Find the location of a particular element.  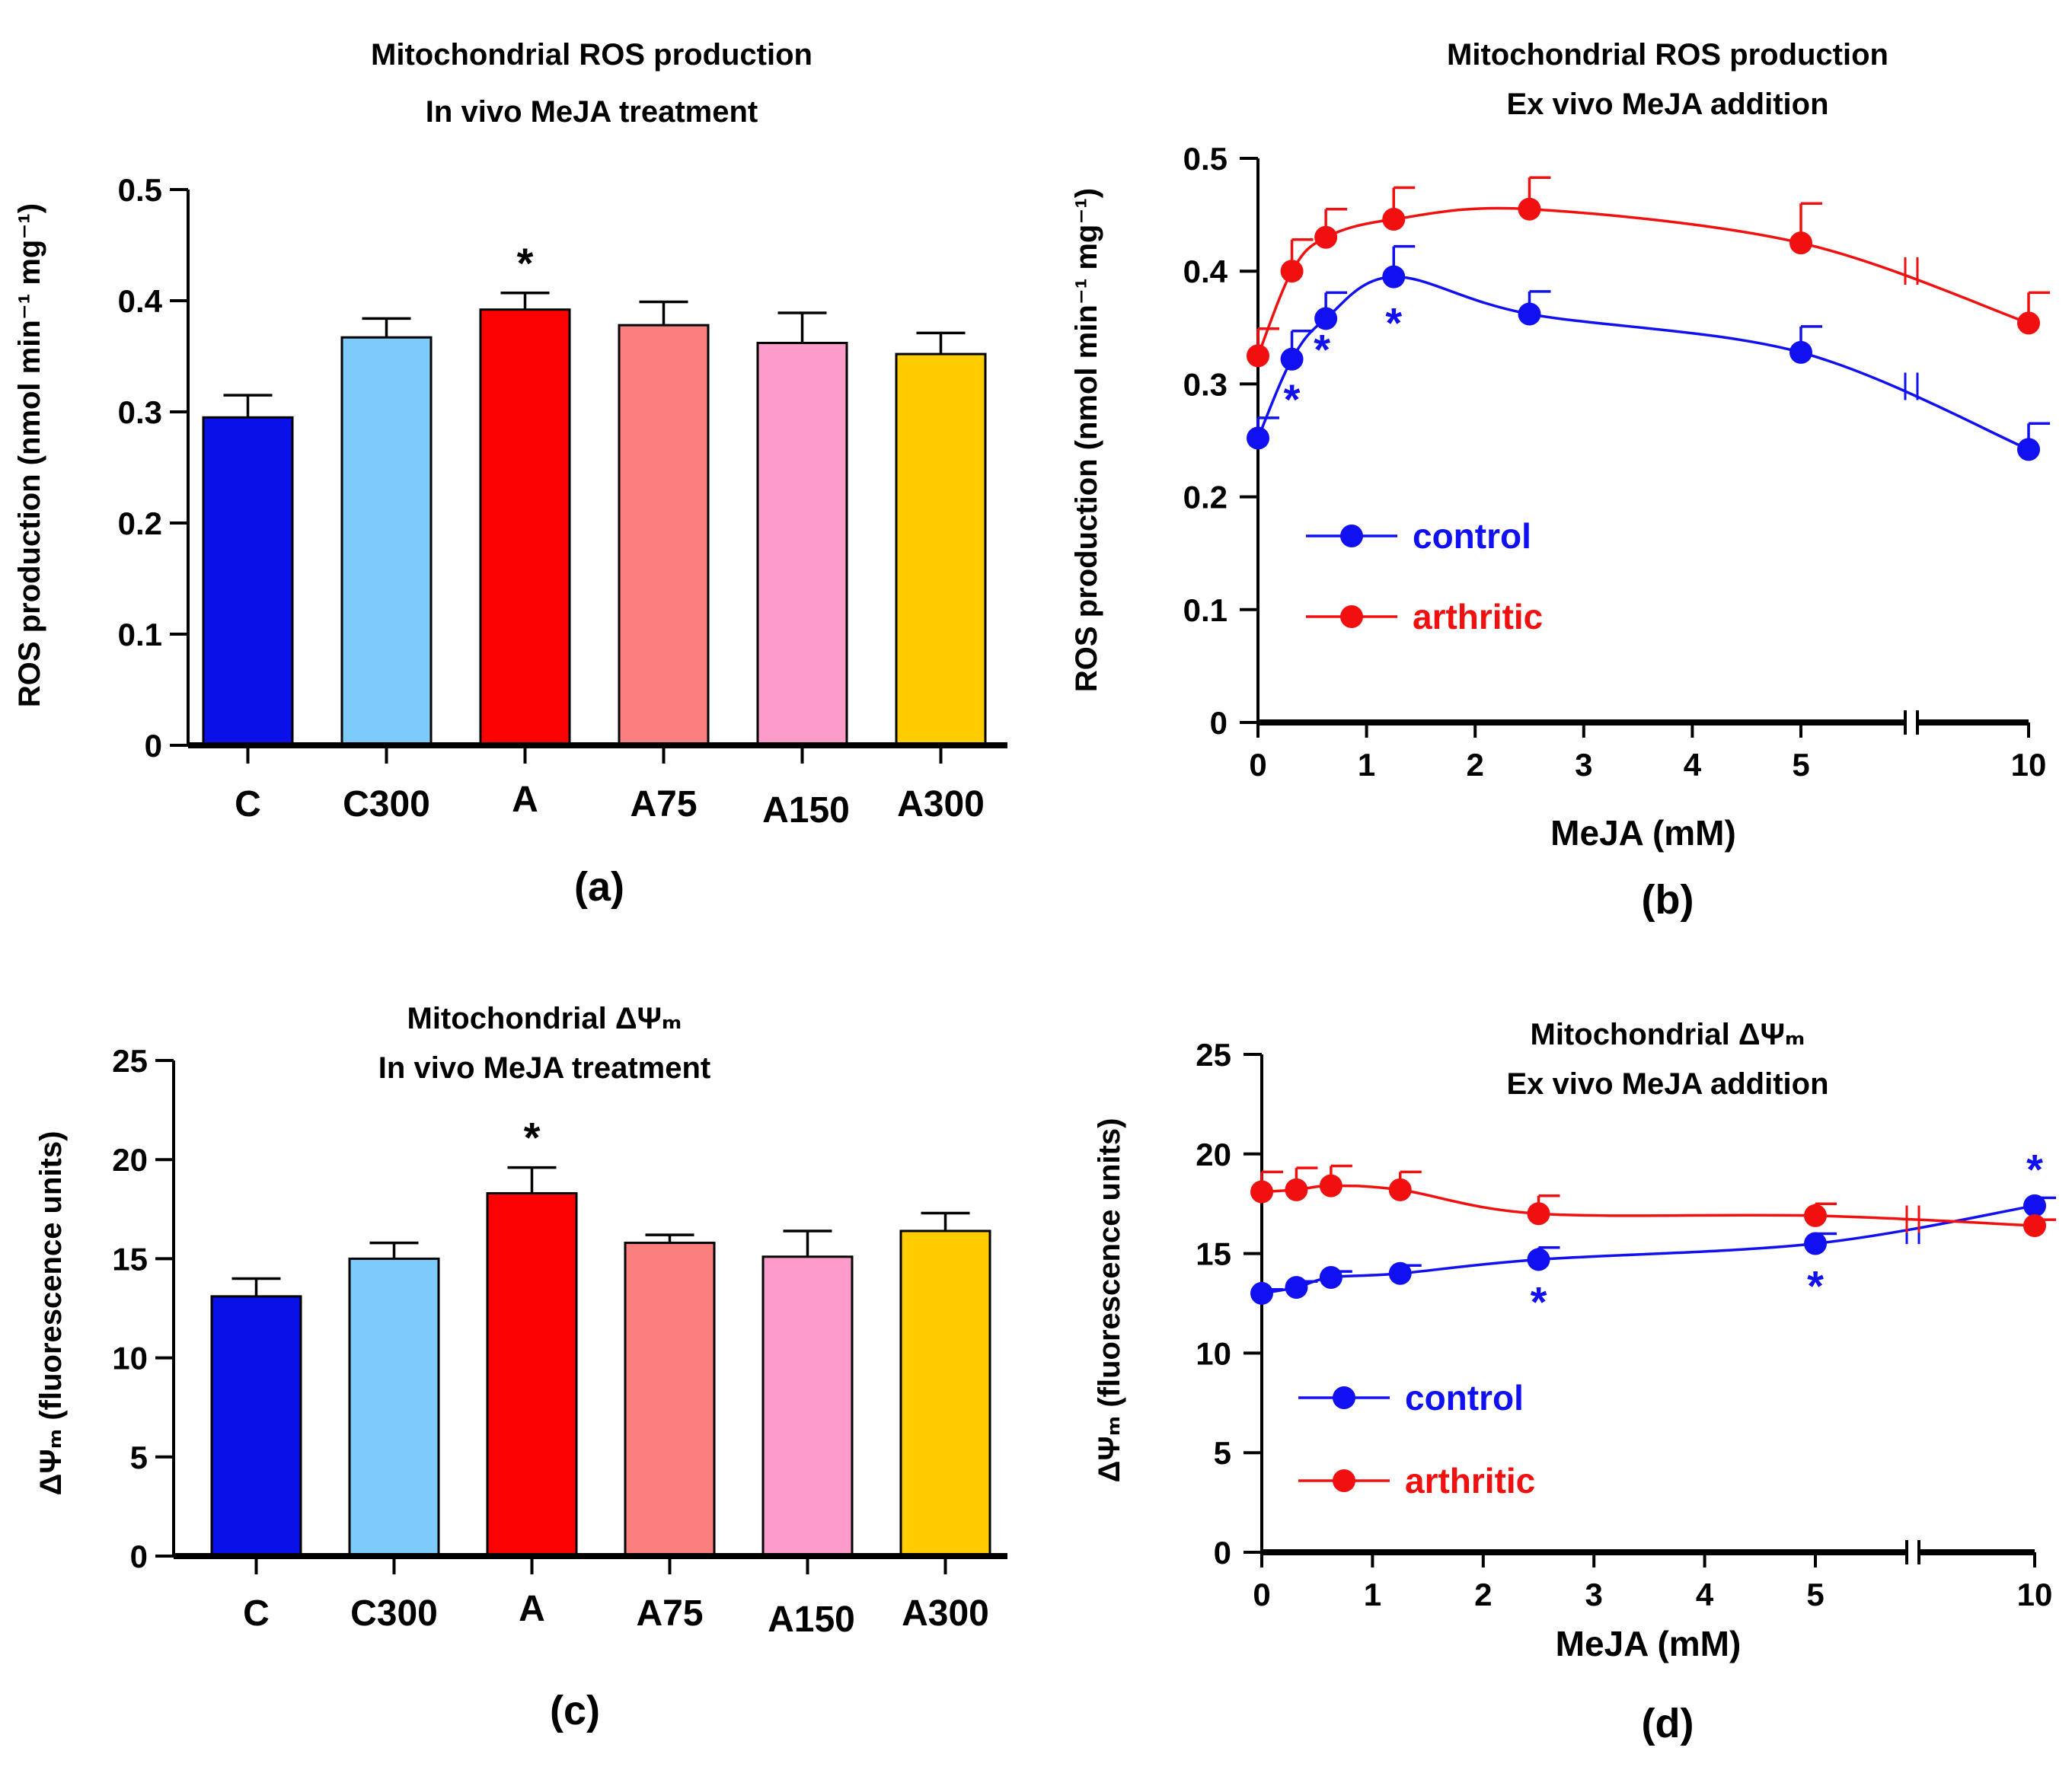

series-line-control is located at coordinates (1642, 363).